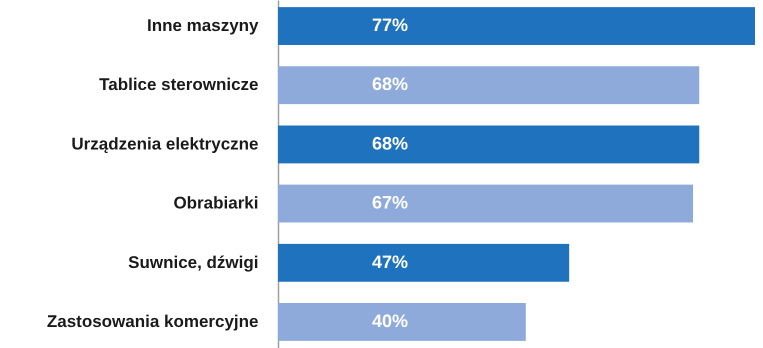 Image resolution: width=763 pixels, height=348 pixels. Describe the element at coordinates (152, 321) in the screenshot. I see `y-tick-label: Zastosowania komercyjne` at that location.